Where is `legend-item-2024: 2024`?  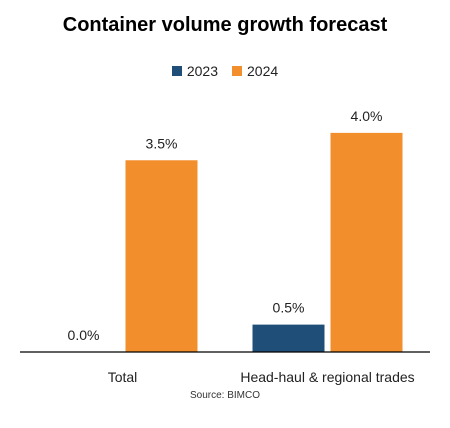
legend-item-2024: 2024 is located at coordinates (255, 71).